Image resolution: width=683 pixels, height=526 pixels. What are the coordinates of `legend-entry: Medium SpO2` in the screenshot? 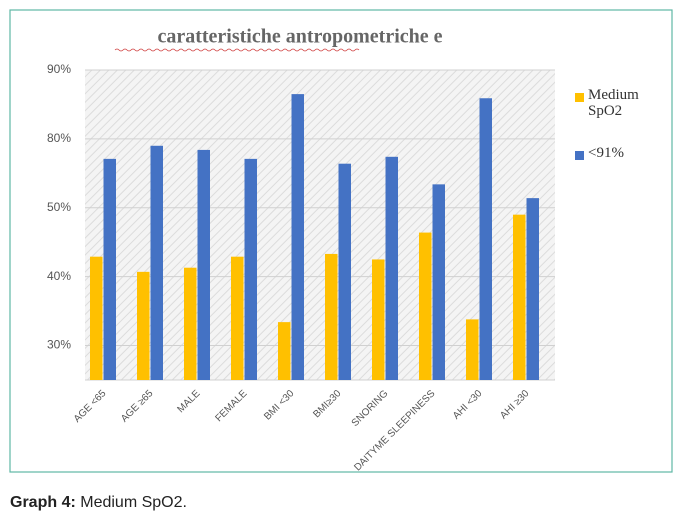 It's located at (613, 103).